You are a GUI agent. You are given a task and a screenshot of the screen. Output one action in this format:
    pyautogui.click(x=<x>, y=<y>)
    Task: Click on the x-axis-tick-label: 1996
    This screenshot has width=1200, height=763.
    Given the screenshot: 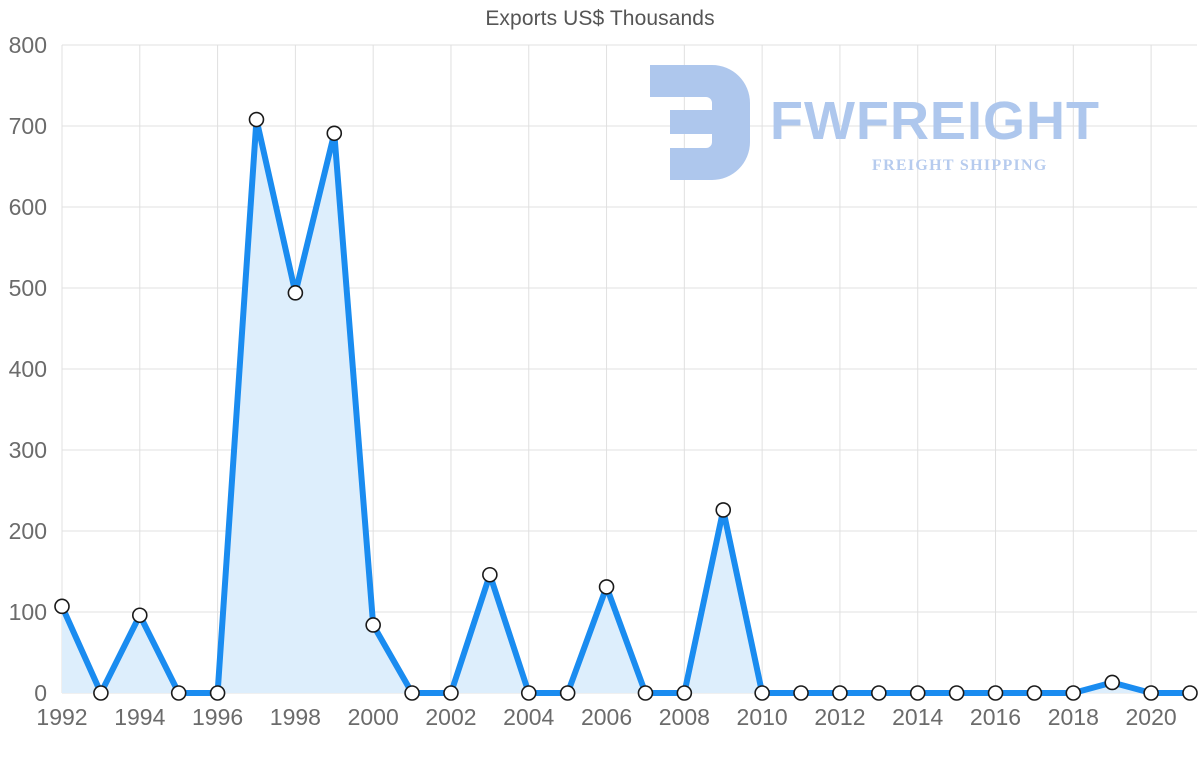 What is the action you would take?
    pyautogui.click(x=217, y=717)
    